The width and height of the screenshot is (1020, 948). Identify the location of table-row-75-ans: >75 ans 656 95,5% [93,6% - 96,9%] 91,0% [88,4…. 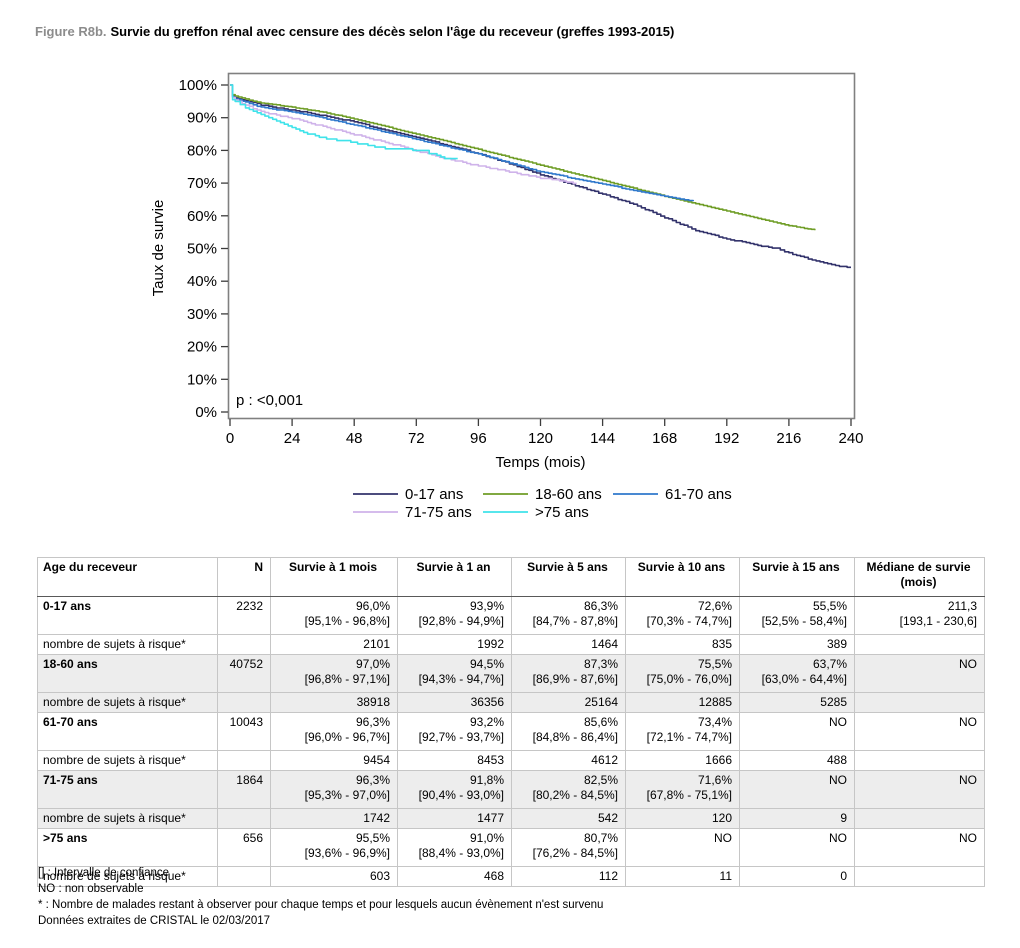
(511, 847).